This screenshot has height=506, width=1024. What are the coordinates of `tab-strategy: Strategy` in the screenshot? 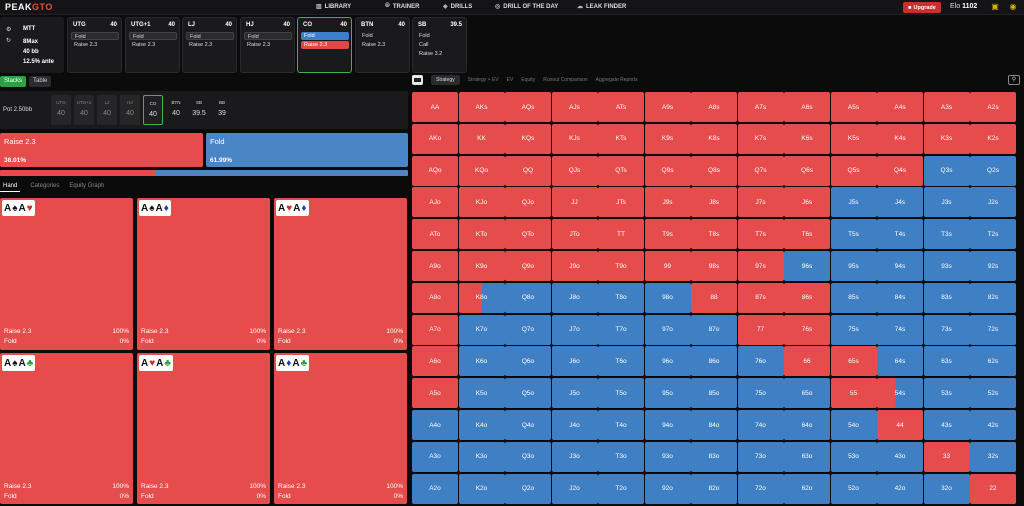 It's located at (445, 80).